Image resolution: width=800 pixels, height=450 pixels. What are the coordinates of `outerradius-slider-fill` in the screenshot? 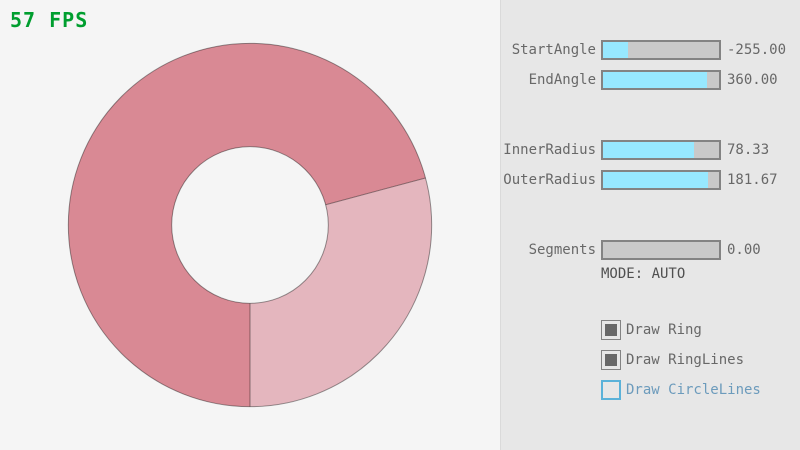 It's located at (656, 180).